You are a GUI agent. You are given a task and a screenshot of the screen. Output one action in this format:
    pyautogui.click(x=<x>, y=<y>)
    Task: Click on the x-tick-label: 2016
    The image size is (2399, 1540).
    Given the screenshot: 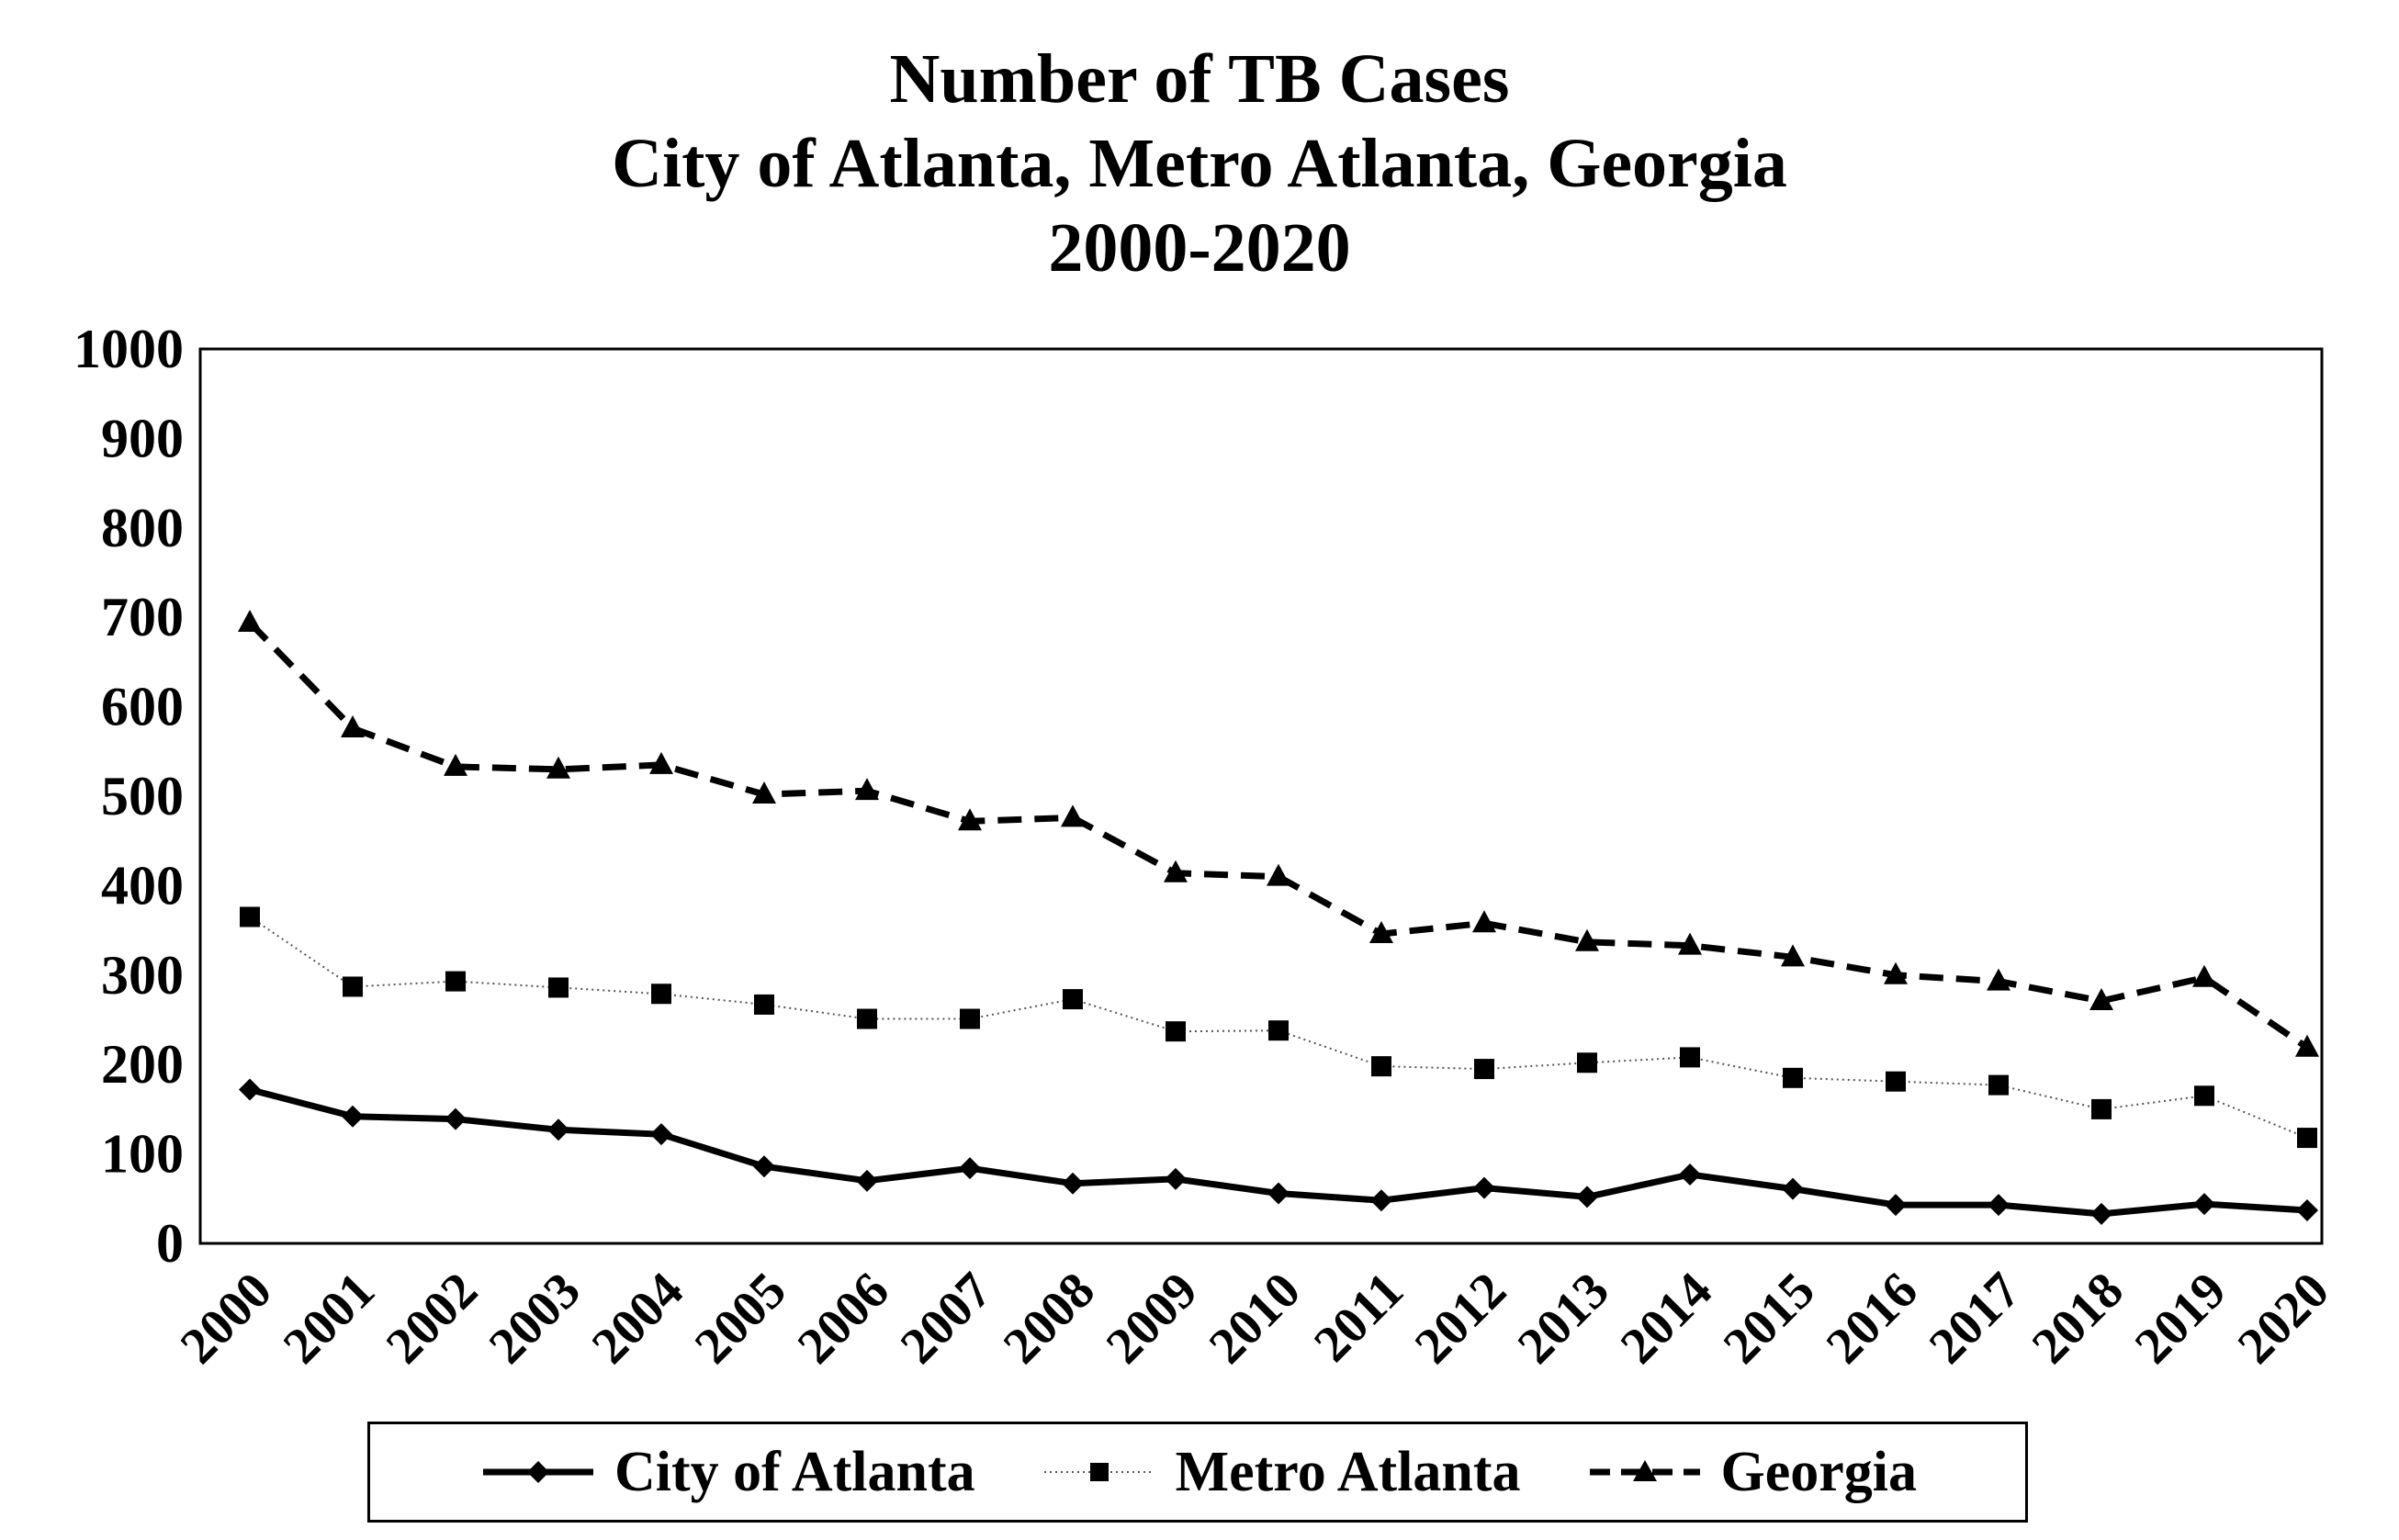 What is the action you would take?
    pyautogui.click(x=1873, y=1318)
    